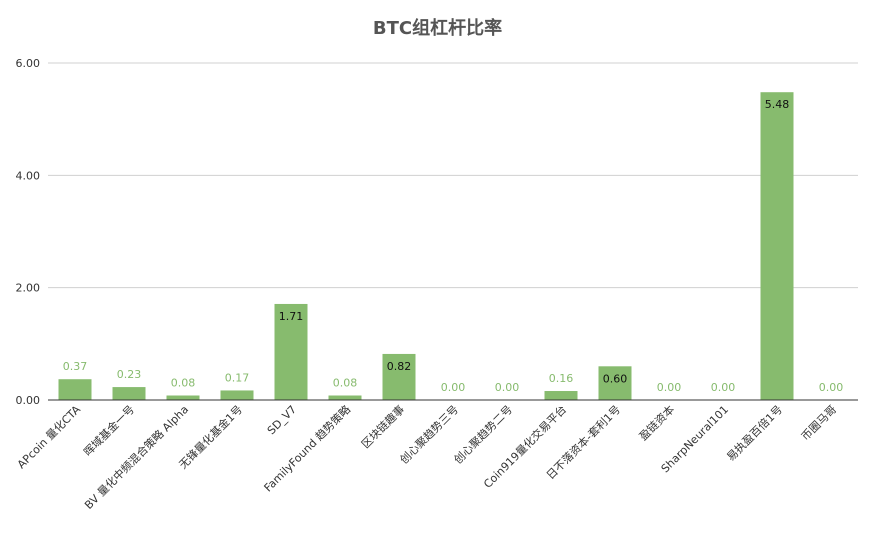 This screenshot has width=875, height=534. I want to click on x-tick-label: 盈链资本, so click(656, 422).